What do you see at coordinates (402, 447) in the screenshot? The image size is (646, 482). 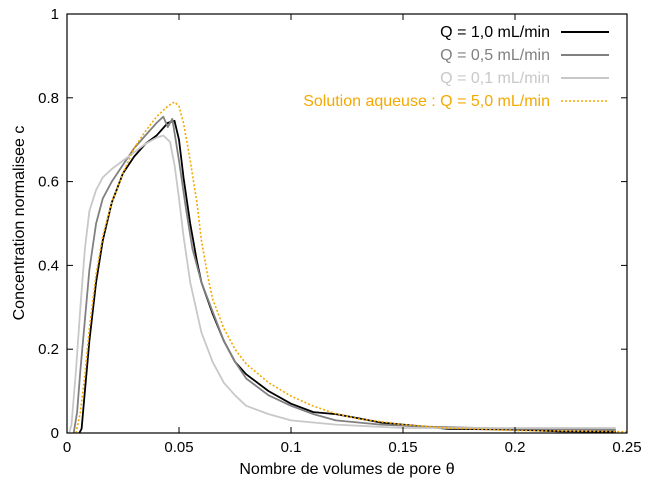 I see `x-tick-label: 0.15` at bounding box center [402, 447].